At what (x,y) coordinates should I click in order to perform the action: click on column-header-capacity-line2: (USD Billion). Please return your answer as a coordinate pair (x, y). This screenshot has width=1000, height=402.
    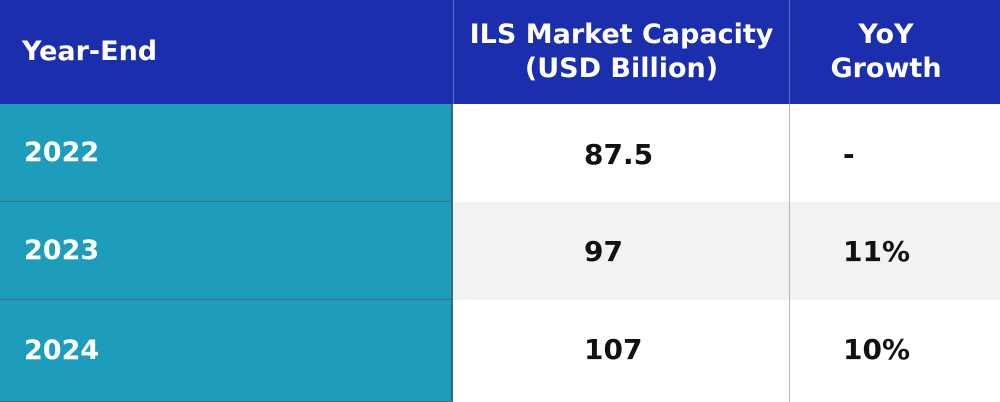
    Looking at the image, I should click on (621, 68).